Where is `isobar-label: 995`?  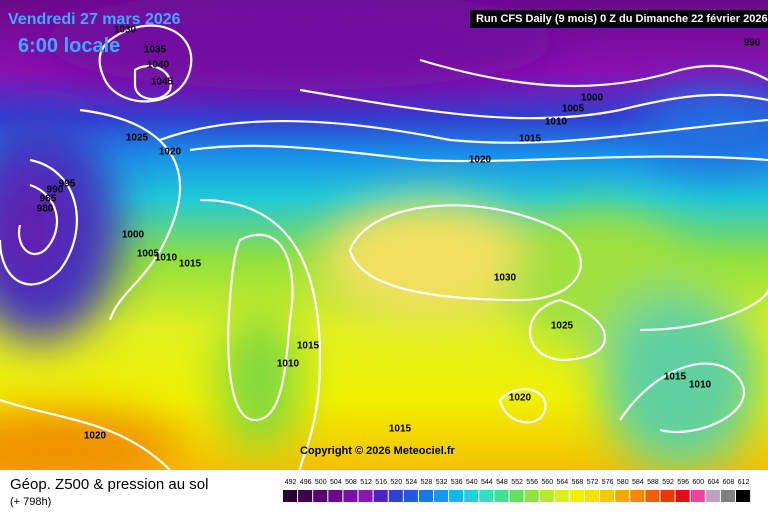
isobar-label: 995 is located at coordinates (67, 184).